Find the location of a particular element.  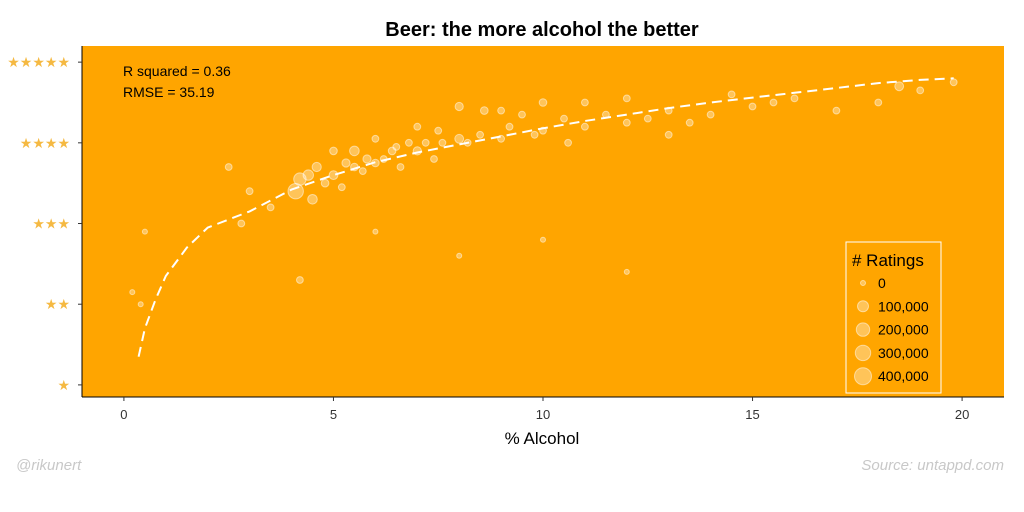

size-legend: # Ratings 0 100,000 200,000 300,000 400,000 is located at coordinates (893, 317).